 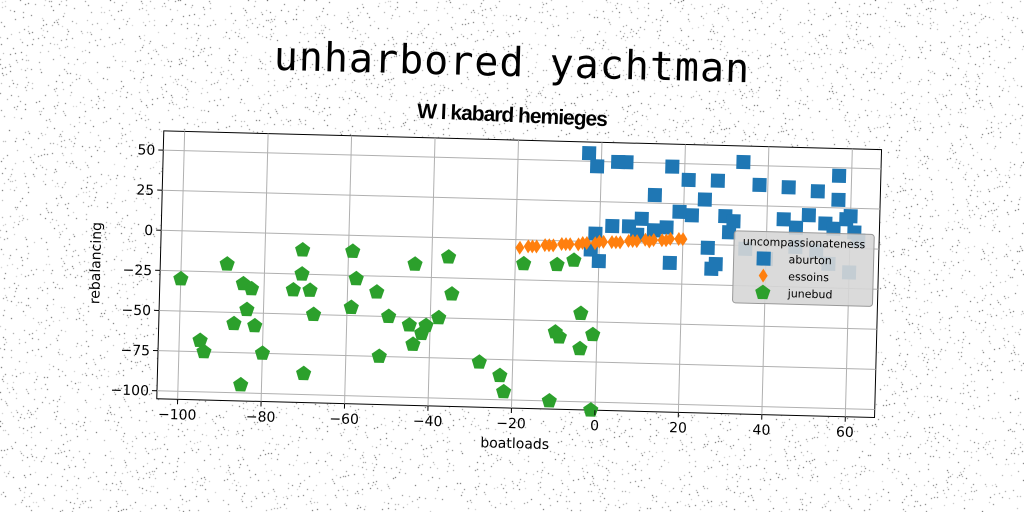 I want to click on x-tick-label: 40, so click(x=761, y=430).